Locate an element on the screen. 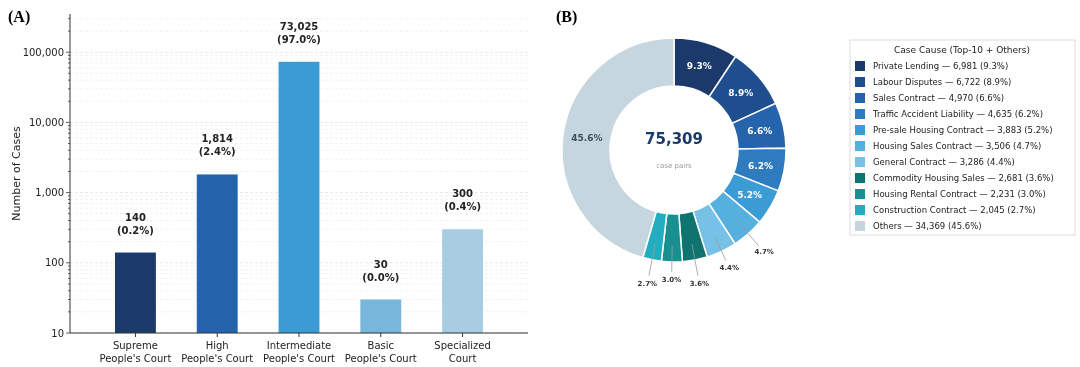  data-label: 140 (0.2%) is located at coordinates (135, 223).